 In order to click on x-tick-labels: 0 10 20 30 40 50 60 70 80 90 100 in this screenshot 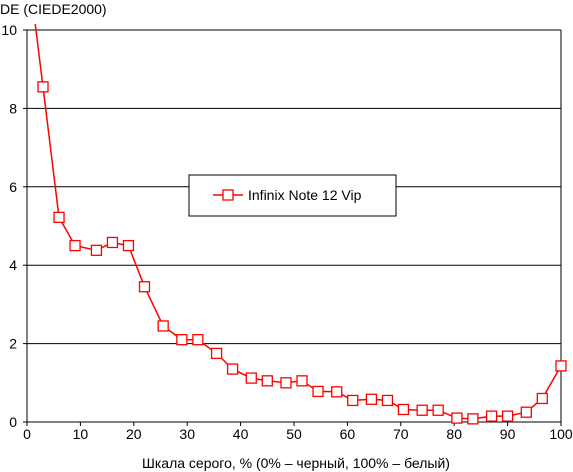, I will do `click(298, 432)`.